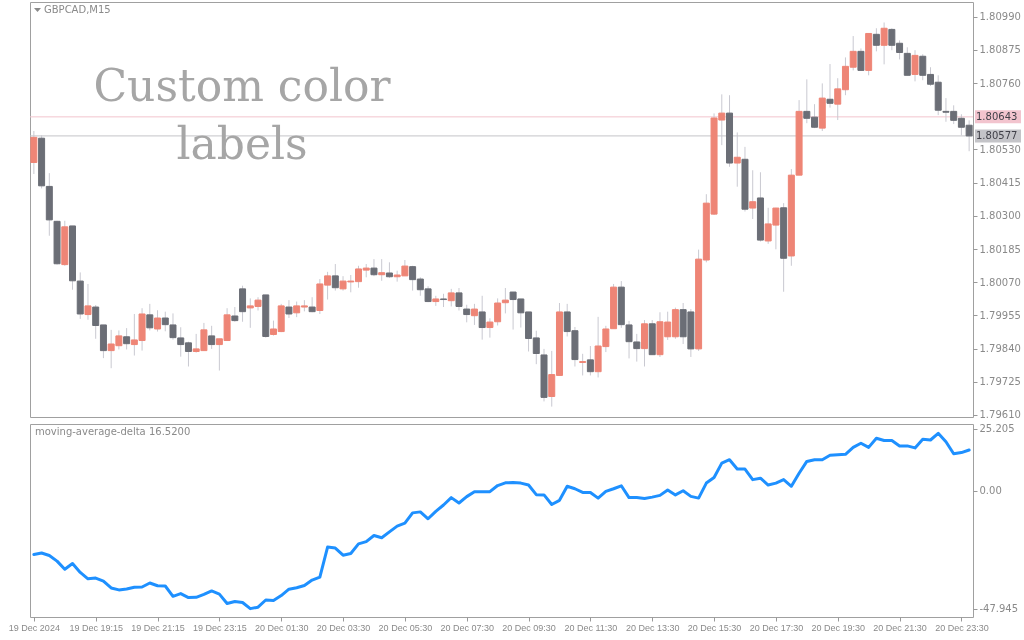 The image size is (1024, 640). I want to click on x-tick-label: 19 Dec 21:15, so click(158, 627).